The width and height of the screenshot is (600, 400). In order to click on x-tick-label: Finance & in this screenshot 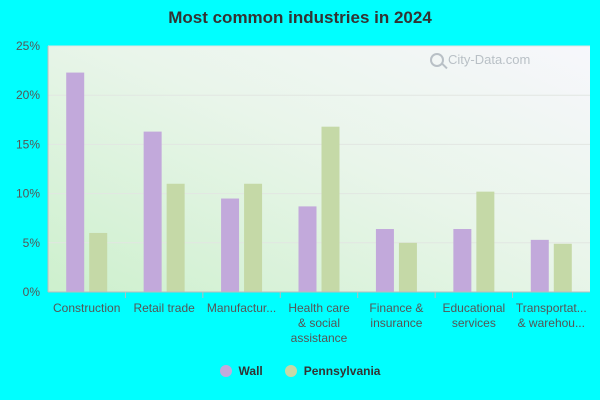, I will do `click(396, 308)`.